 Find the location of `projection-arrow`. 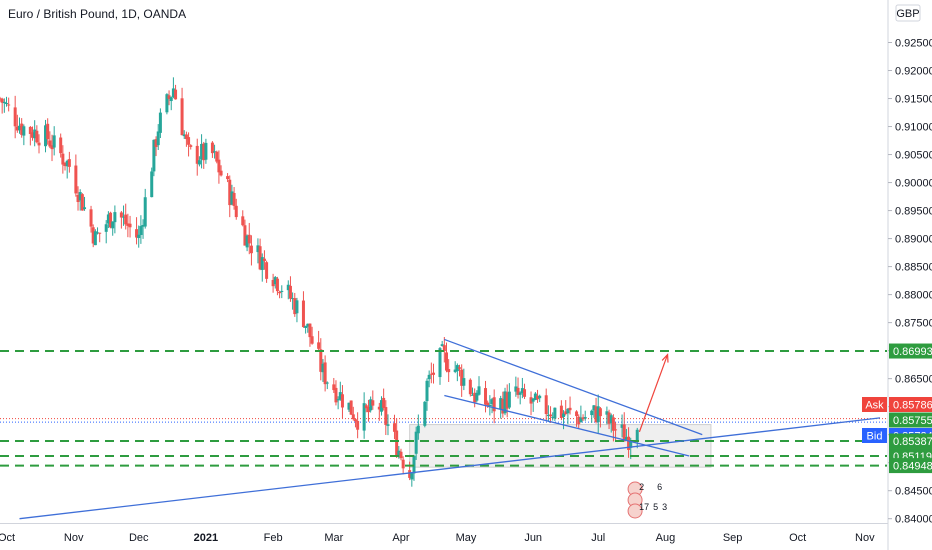

projection-arrow is located at coordinates (653, 393).